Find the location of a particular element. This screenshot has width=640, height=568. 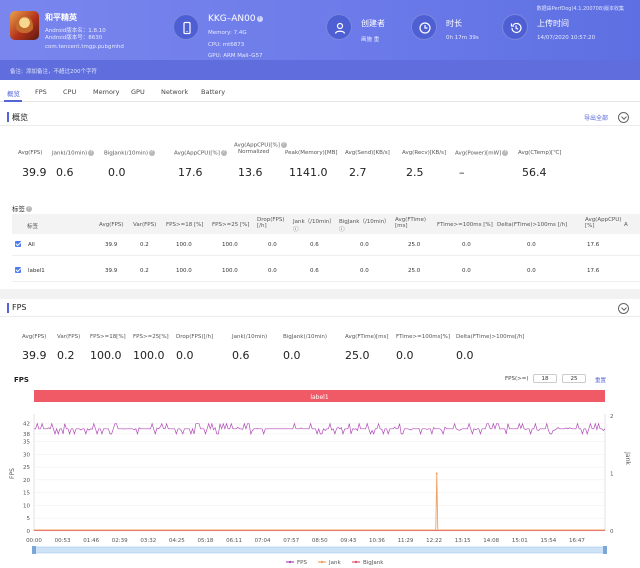

device-cpu: CPU: mt6873 is located at coordinates (226, 45).